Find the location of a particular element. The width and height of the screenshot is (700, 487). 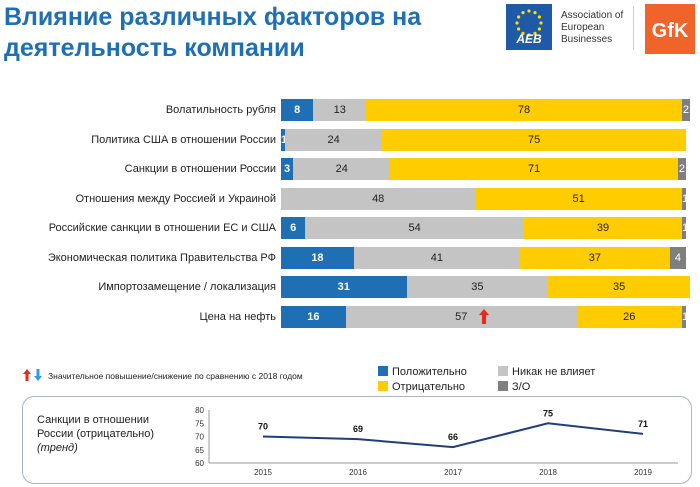

bar-segment-negative: 71 is located at coordinates (534, 169).